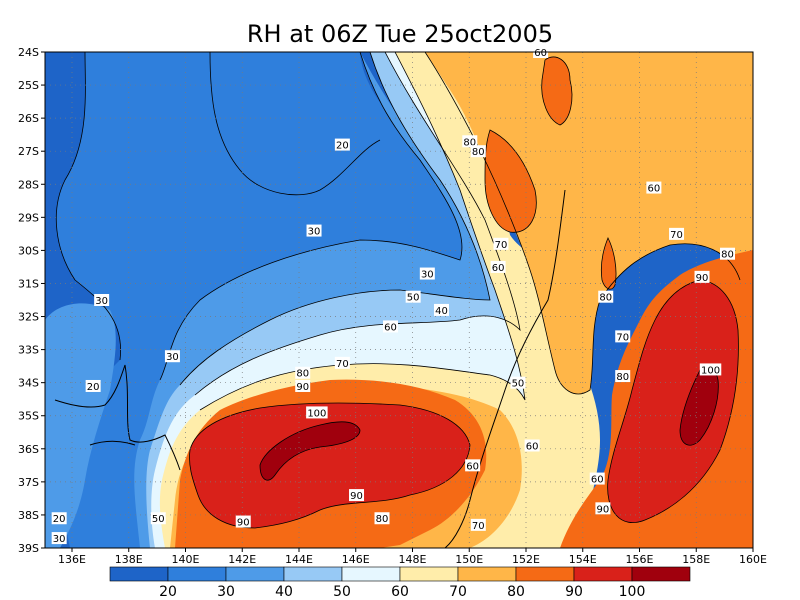 The image size is (800, 600). I want to click on x-tick-label: 150E, so click(469, 559).